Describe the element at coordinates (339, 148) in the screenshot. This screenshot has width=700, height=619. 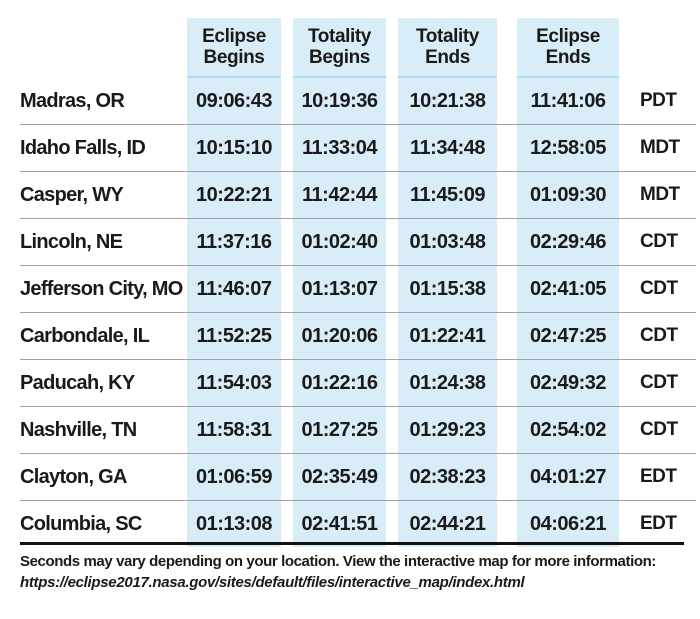
I see `totality-begins-time: 11:33:04` at that location.